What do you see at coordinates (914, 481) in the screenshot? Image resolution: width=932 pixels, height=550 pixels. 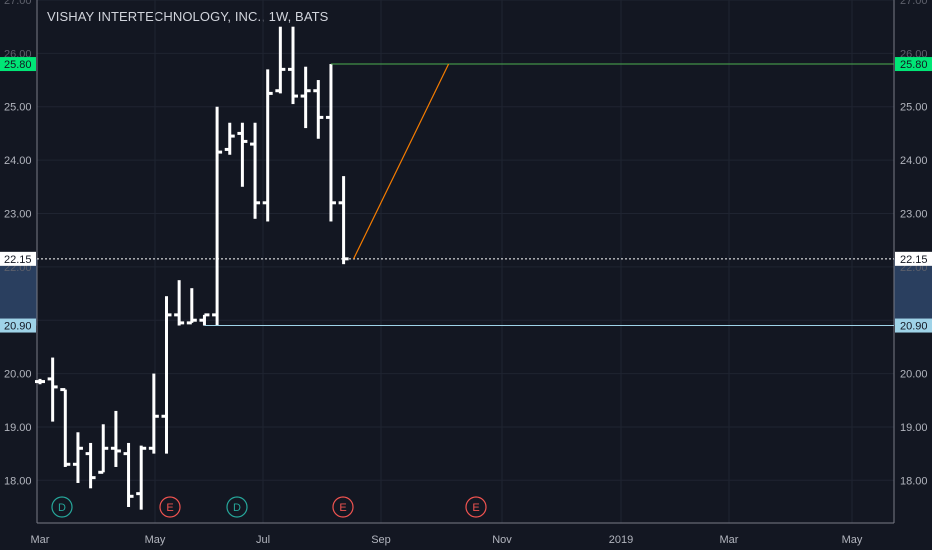 I see `y-tick-label-right: 18.00` at bounding box center [914, 481].